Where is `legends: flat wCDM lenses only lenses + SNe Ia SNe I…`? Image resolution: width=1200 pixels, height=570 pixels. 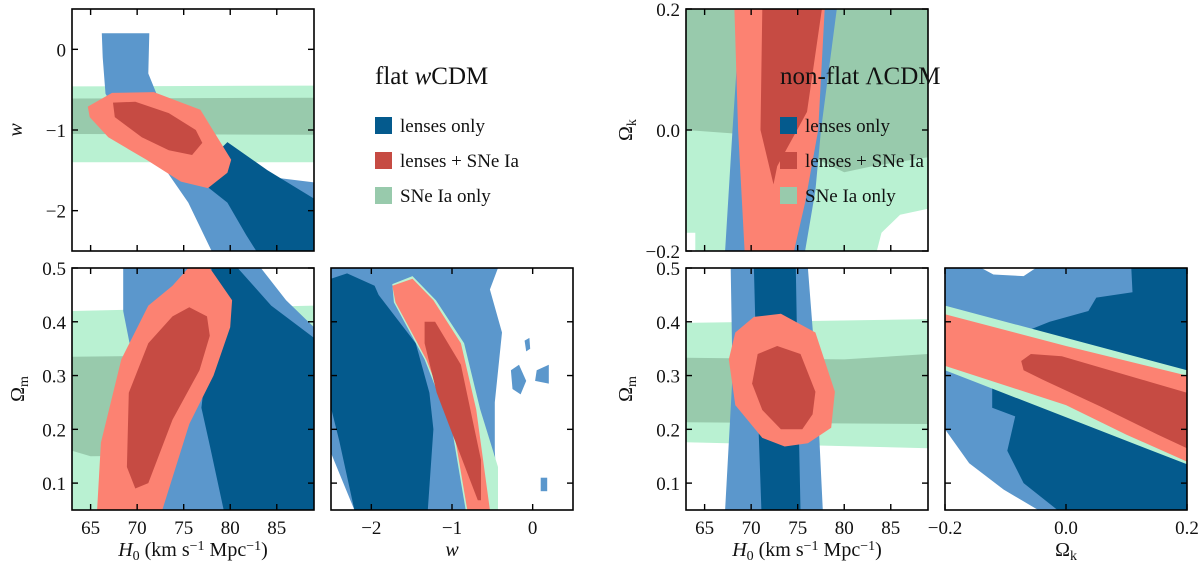
legends: flat wCDM lenses only lenses + SNe Ia SNe I… is located at coordinates (657, 135).